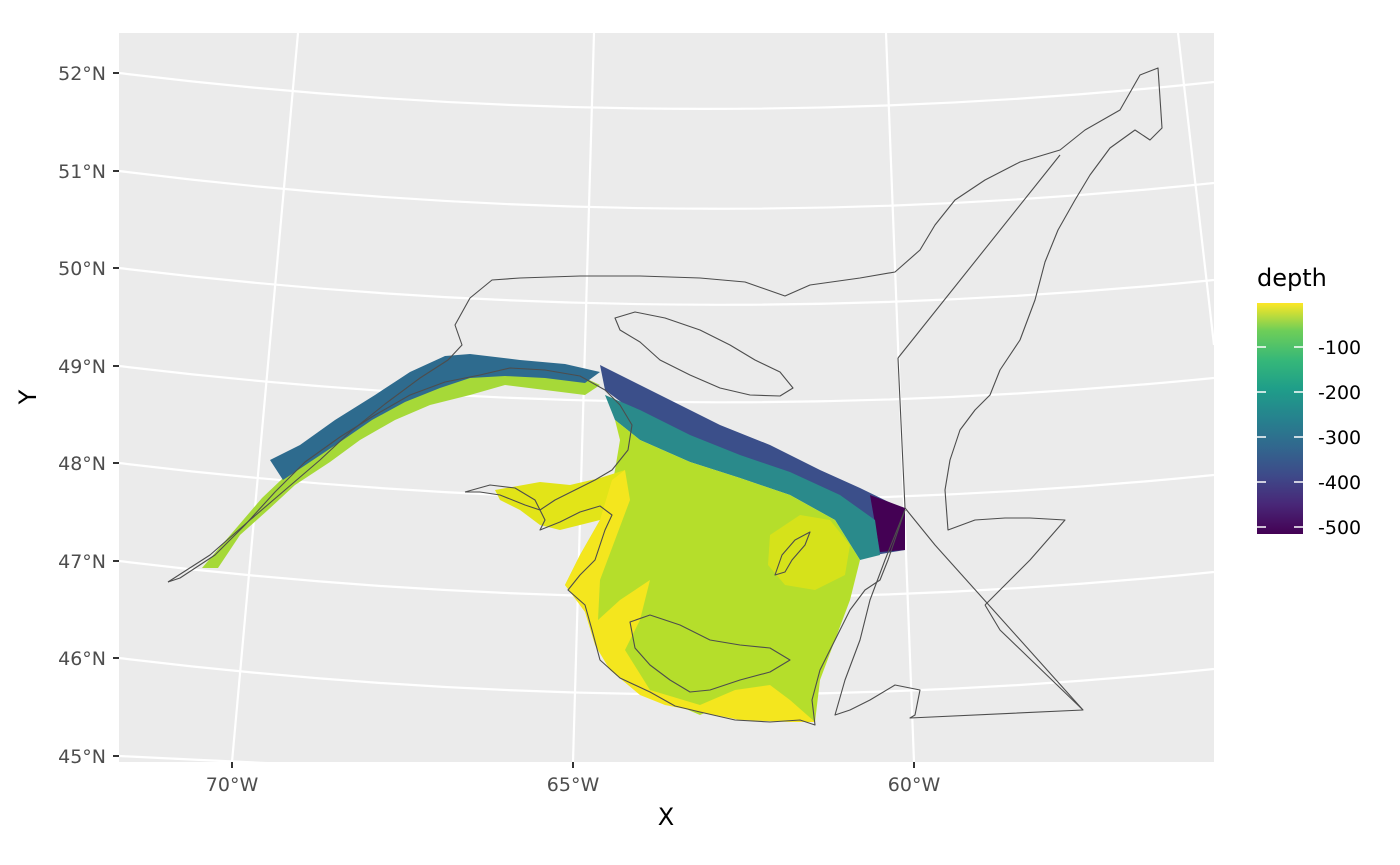 The width and height of the screenshot is (1400, 865). Describe the element at coordinates (82, 269) in the screenshot. I see `y-tick-label: 50°N` at that location.